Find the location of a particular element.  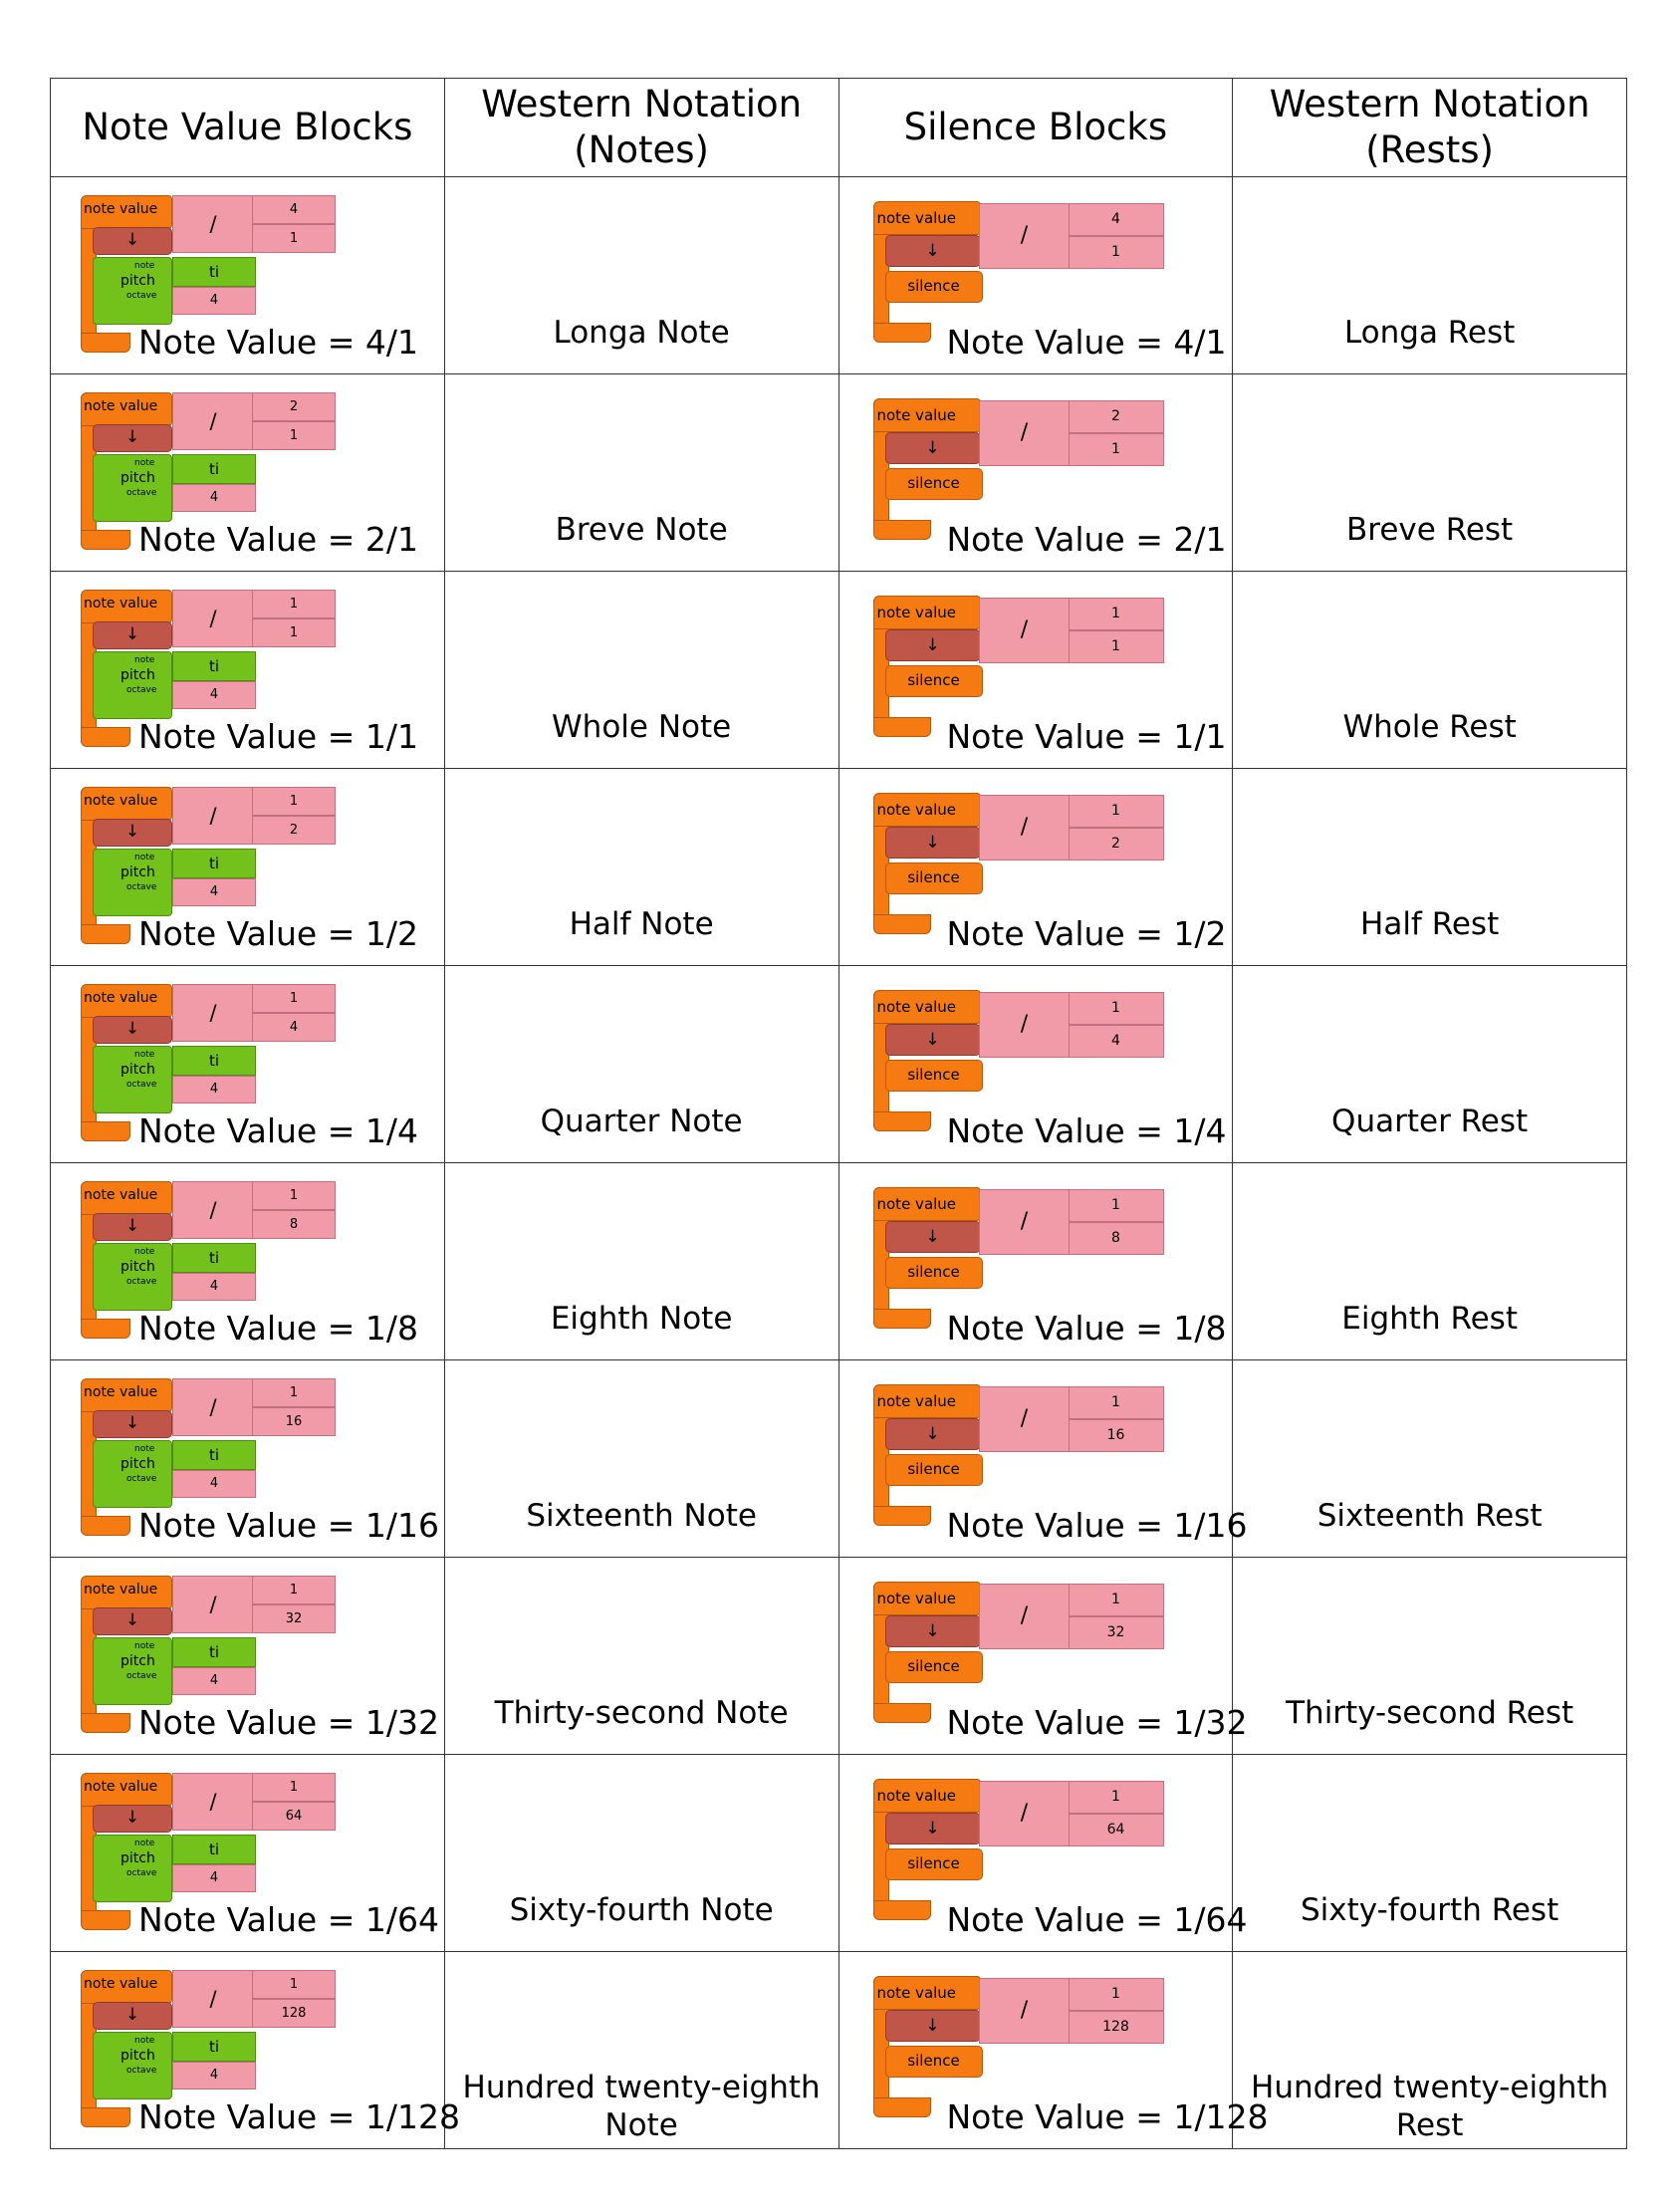

silence-note-value-block: note value ↓ silence/1 2 is located at coordinates (1022, 867).